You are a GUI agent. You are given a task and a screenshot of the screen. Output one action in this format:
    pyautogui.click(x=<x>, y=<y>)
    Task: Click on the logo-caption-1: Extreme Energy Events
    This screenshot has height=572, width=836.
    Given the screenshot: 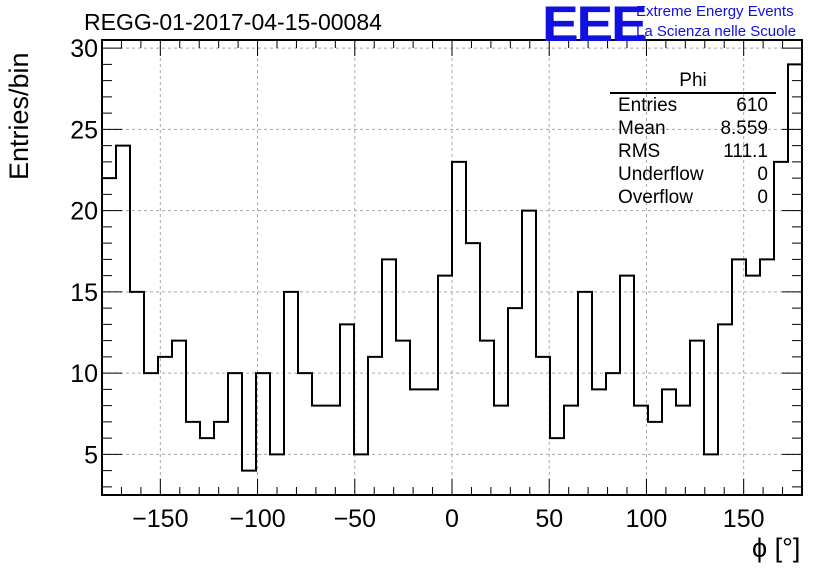 What is the action you would take?
    pyautogui.click(x=715, y=11)
    